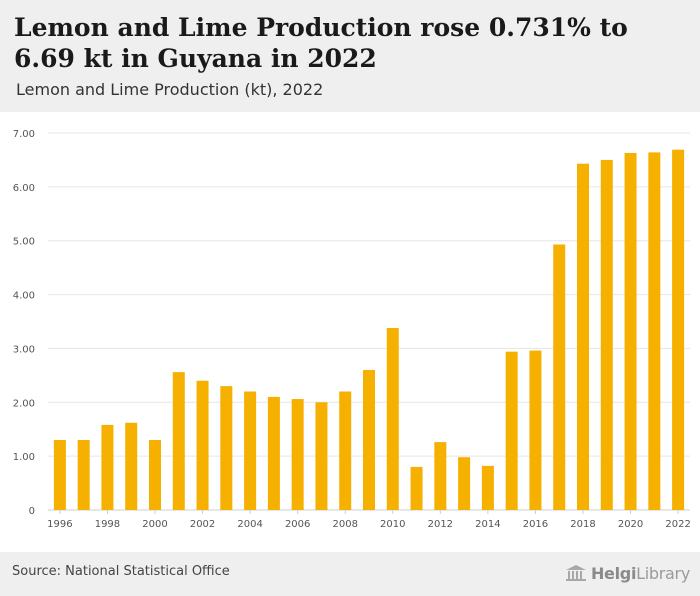 The width and height of the screenshot is (700, 596). Describe the element at coordinates (606, 334) in the screenshot. I see `bar-2019` at that location.